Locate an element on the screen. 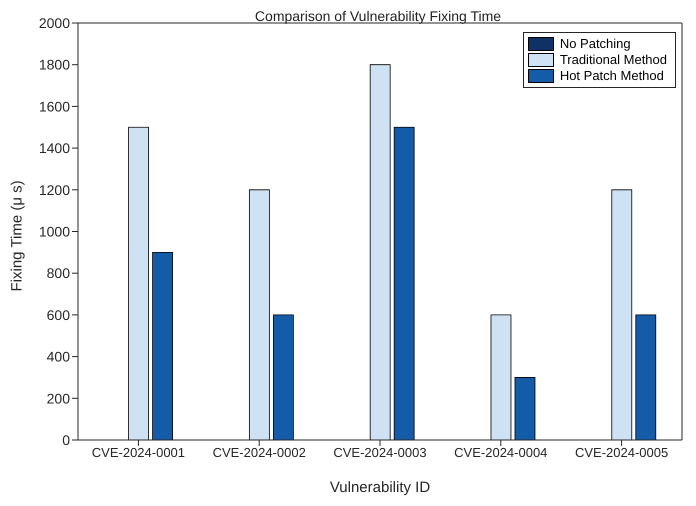  x-tick-label: CVE-2024-0003 is located at coordinates (380, 452).